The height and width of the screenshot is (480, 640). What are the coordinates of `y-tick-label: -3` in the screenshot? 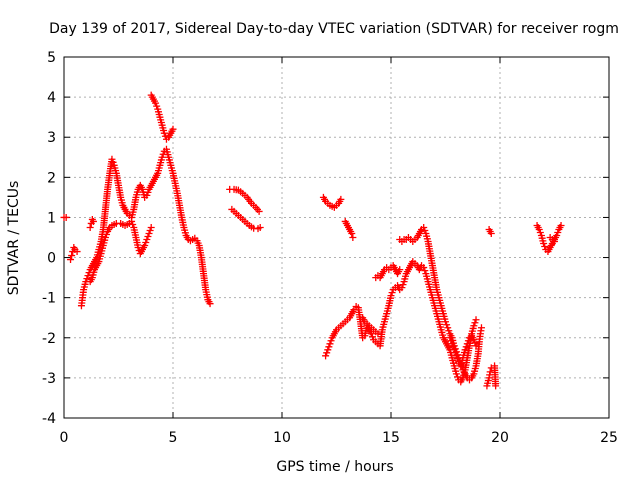 It's located at (49, 379).